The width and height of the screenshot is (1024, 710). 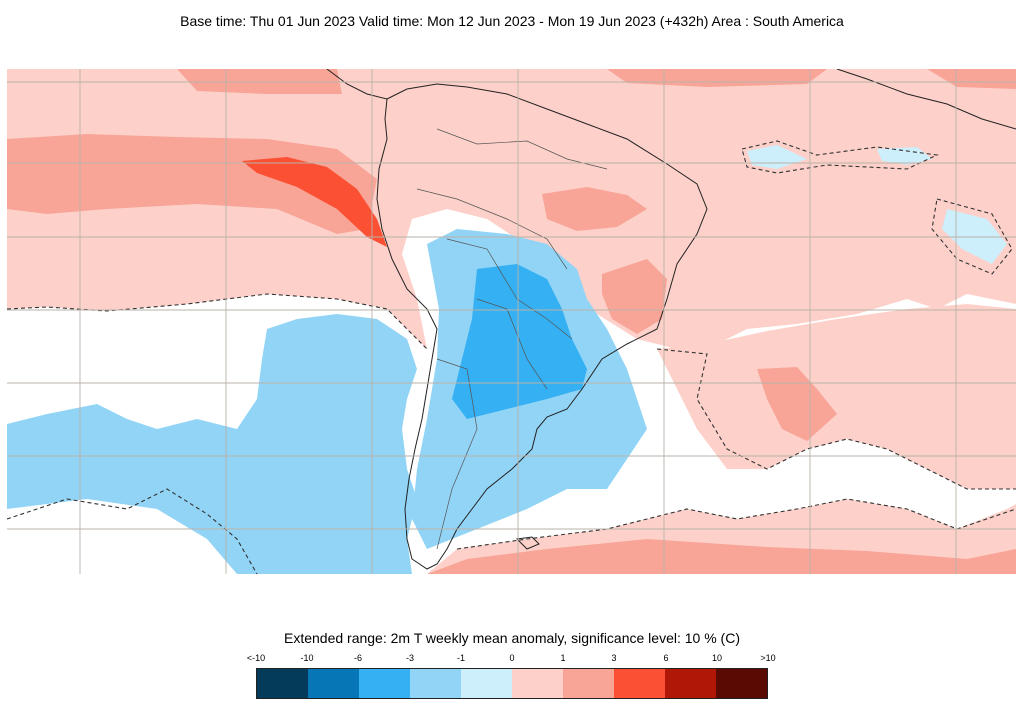 I want to click on anomaly-region-cool-caribbean, so click(x=877, y=204).